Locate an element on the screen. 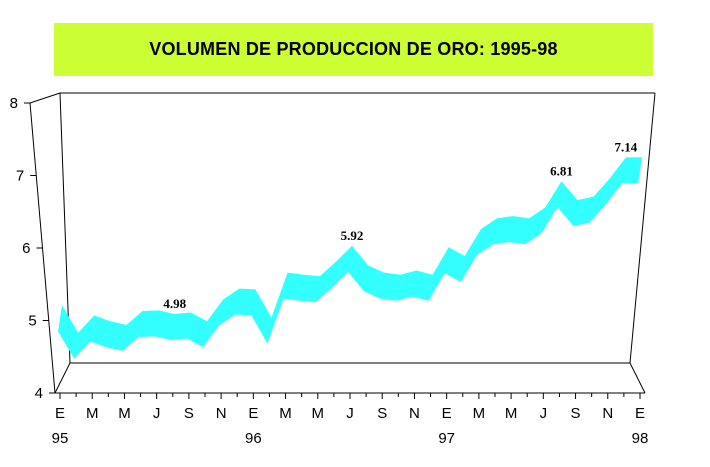  floor-left-edge is located at coordinates (62, 378).